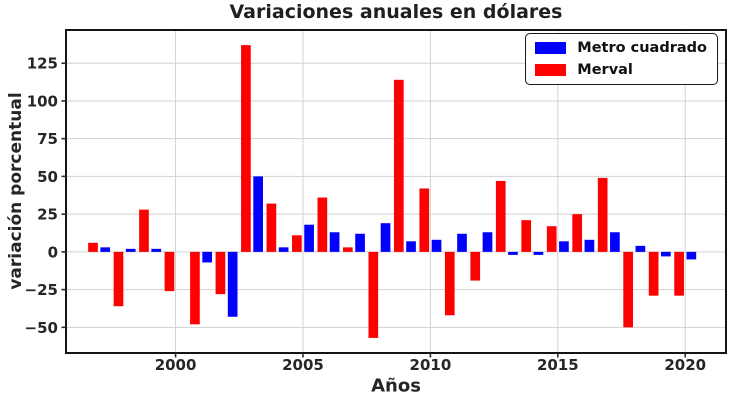 The height and width of the screenshot is (401, 733). What do you see at coordinates (246, 148) in the screenshot?
I see `bar-merval-2003` at bounding box center [246, 148].